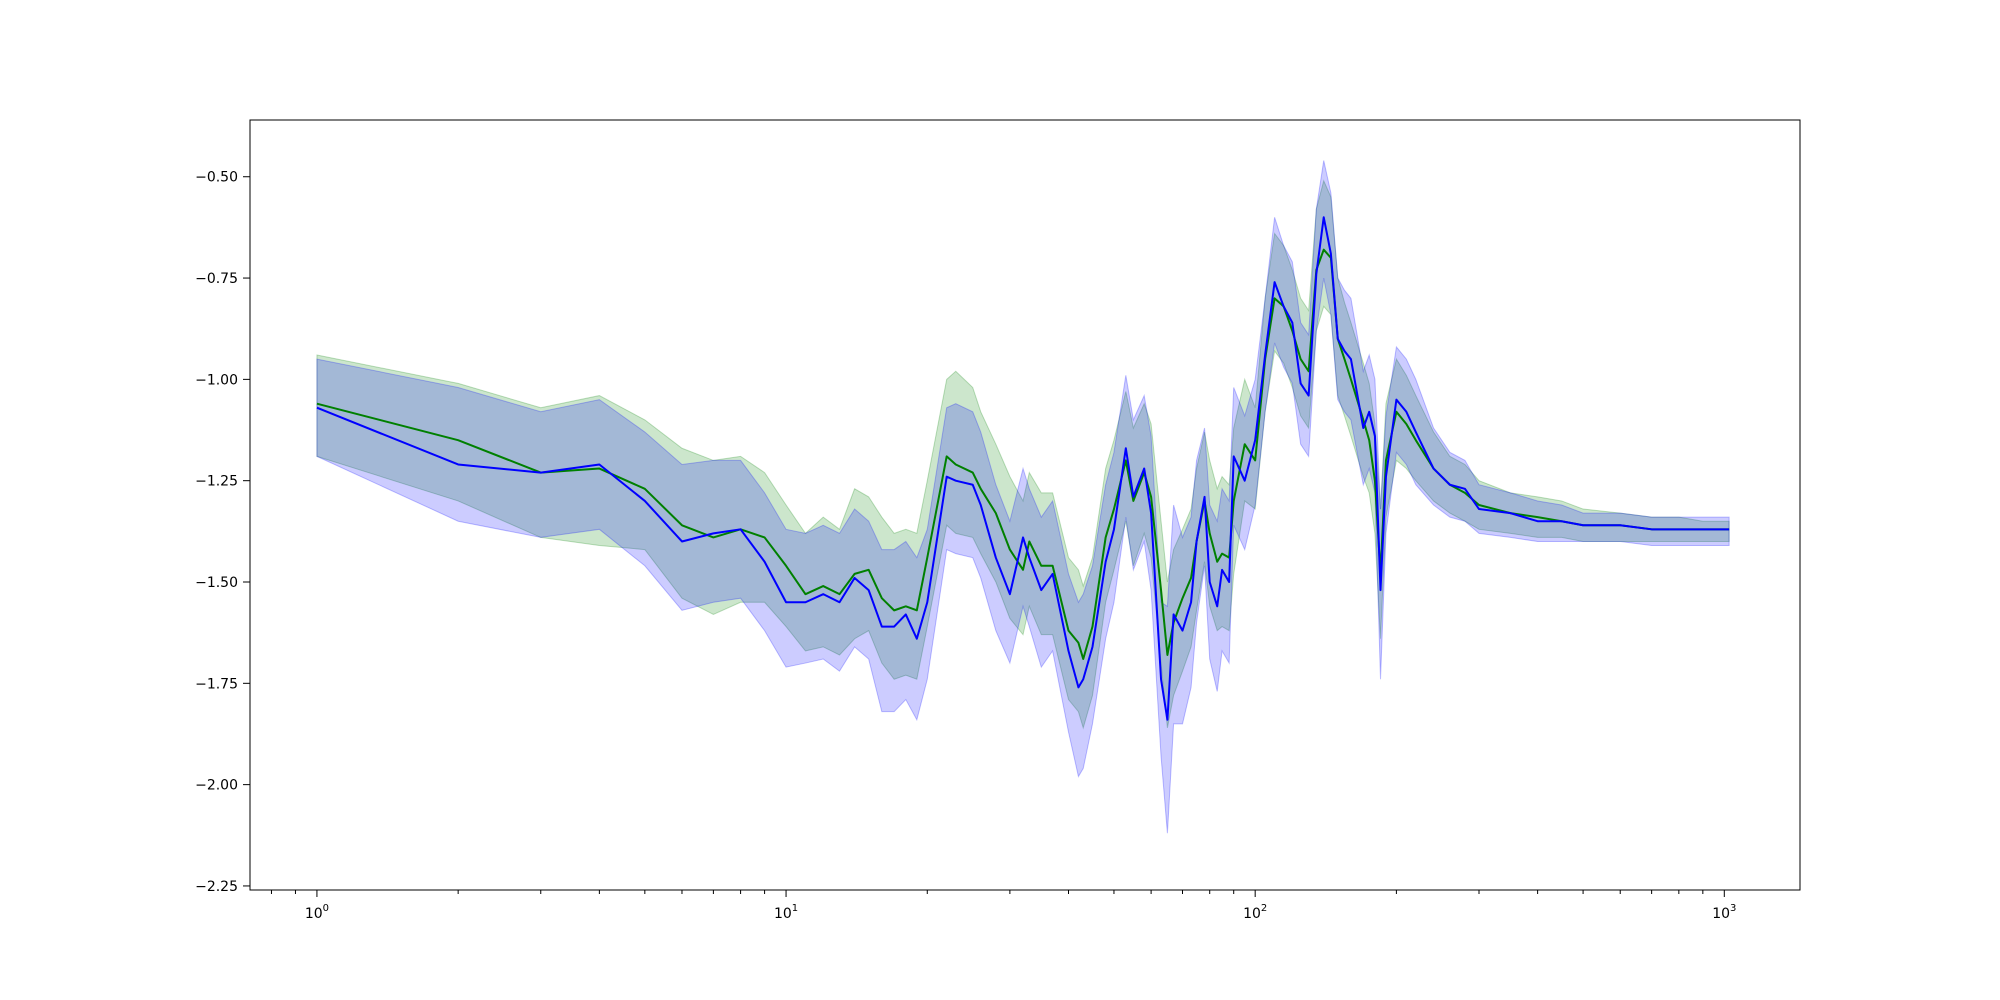 Image resolution: width=2000 pixels, height=1000 pixels. Describe the element at coordinates (1724, 912) in the screenshot. I see `x-tick-label: 10³` at that location.